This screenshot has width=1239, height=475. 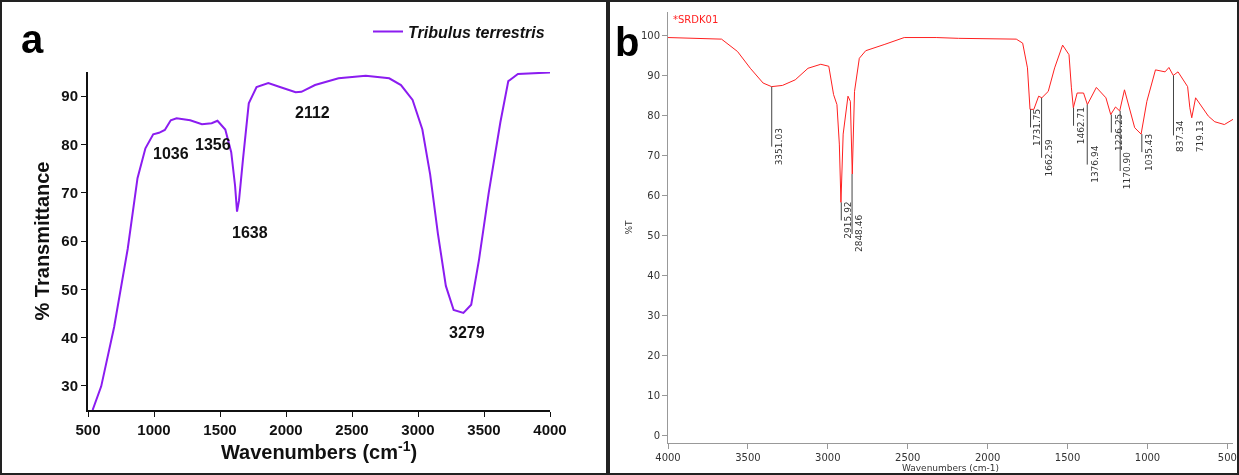 I want to click on series-label: *SRDK01, so click(x=696, y=19).